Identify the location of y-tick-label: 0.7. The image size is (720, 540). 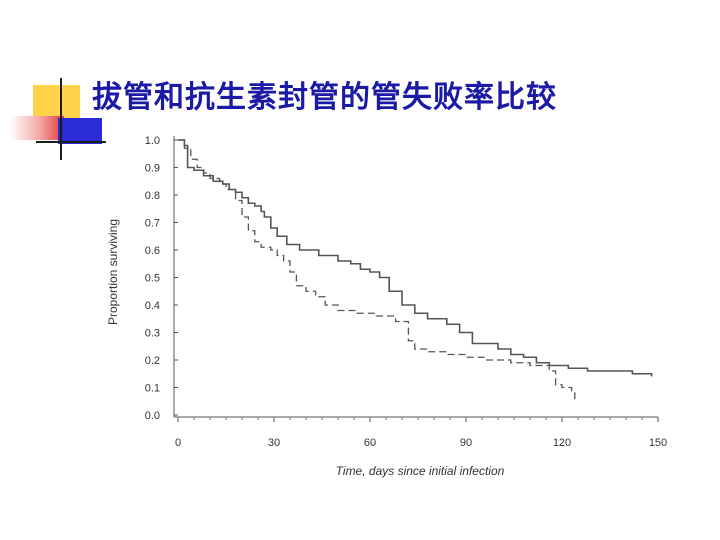
(152, 224).